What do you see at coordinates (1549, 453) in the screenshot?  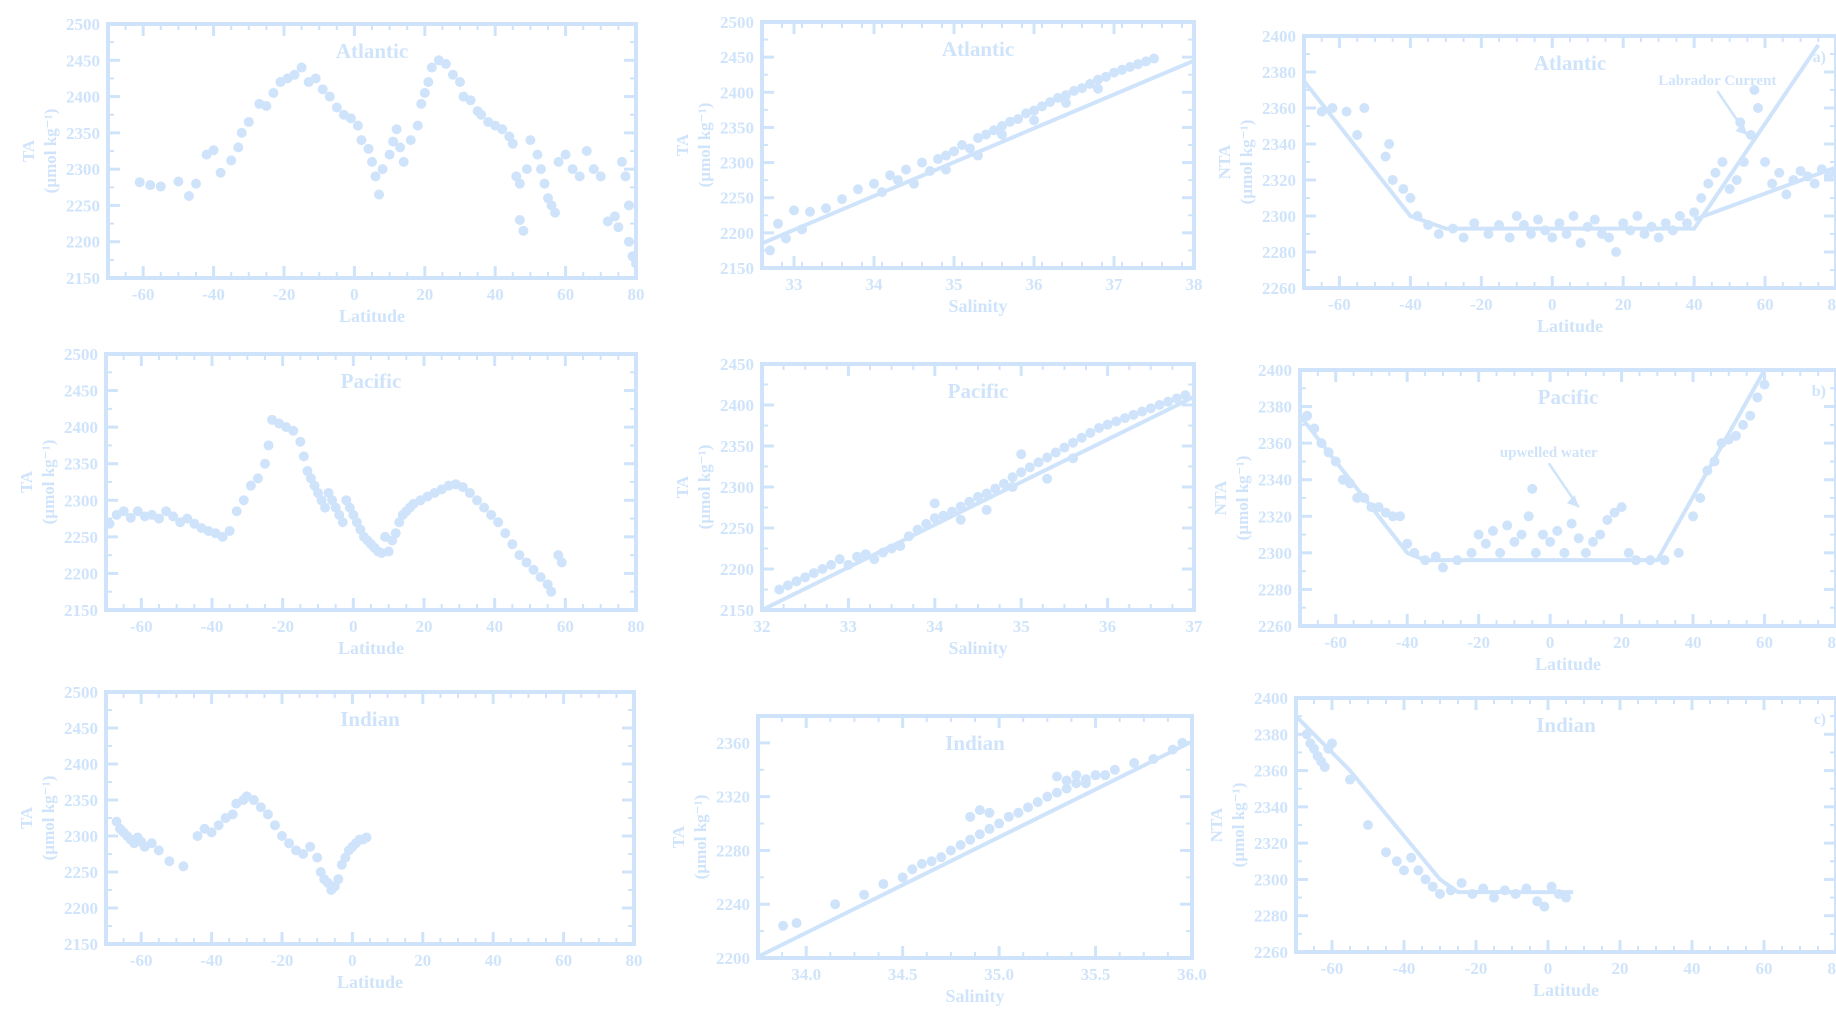 I see `annotation-text: upwelled water` at bounding box center [1549, 453].